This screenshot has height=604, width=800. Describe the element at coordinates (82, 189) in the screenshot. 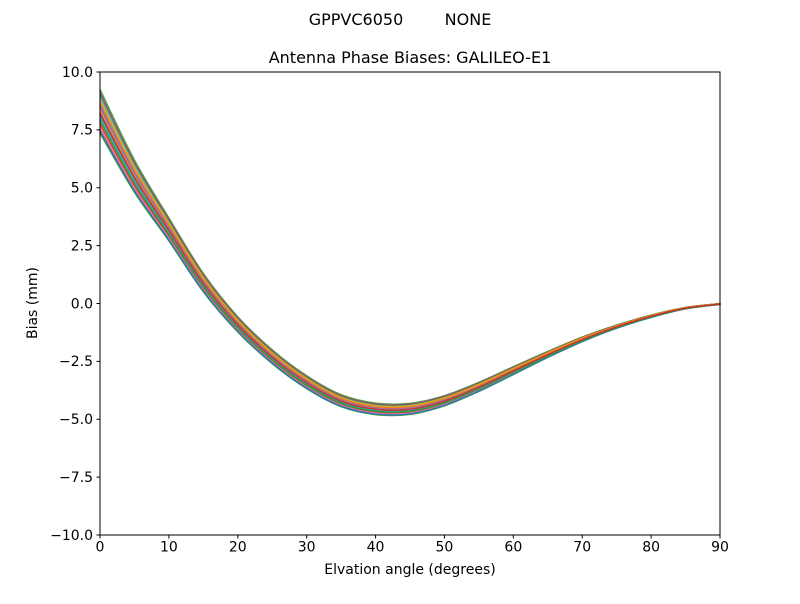

I see `y-tick-label: 5.0` at that location.